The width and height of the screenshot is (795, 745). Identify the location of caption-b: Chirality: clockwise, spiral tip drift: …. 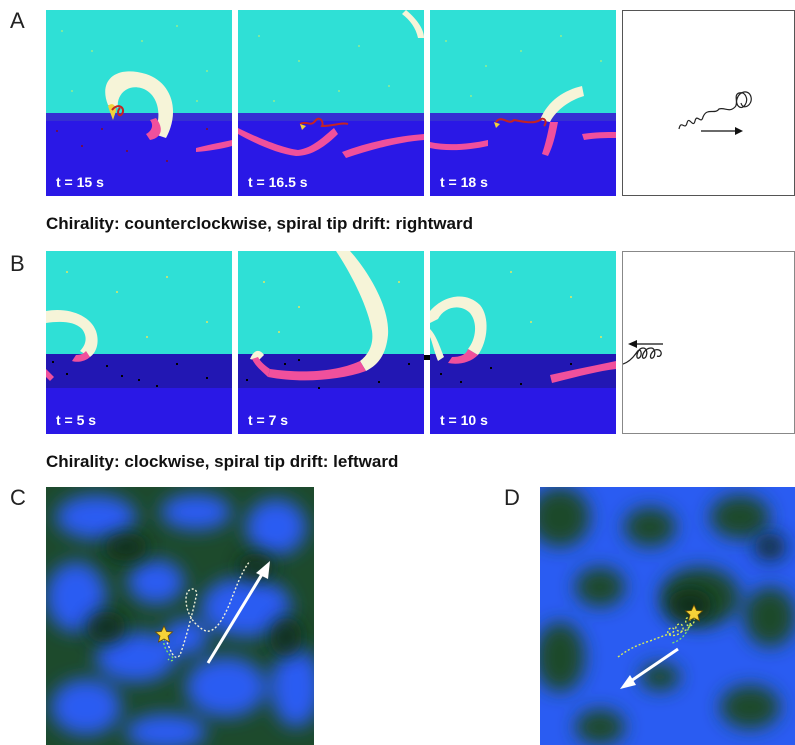
(222, 461).